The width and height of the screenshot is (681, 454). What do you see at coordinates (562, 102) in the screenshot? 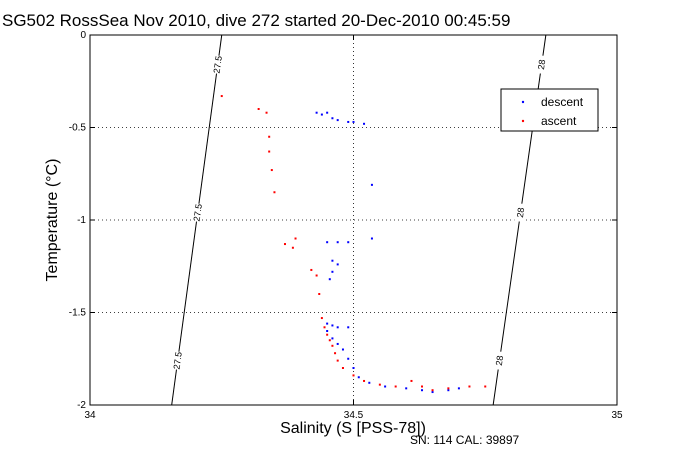
I see `legend-label-descent: descent` at bounding box center [562, 102].